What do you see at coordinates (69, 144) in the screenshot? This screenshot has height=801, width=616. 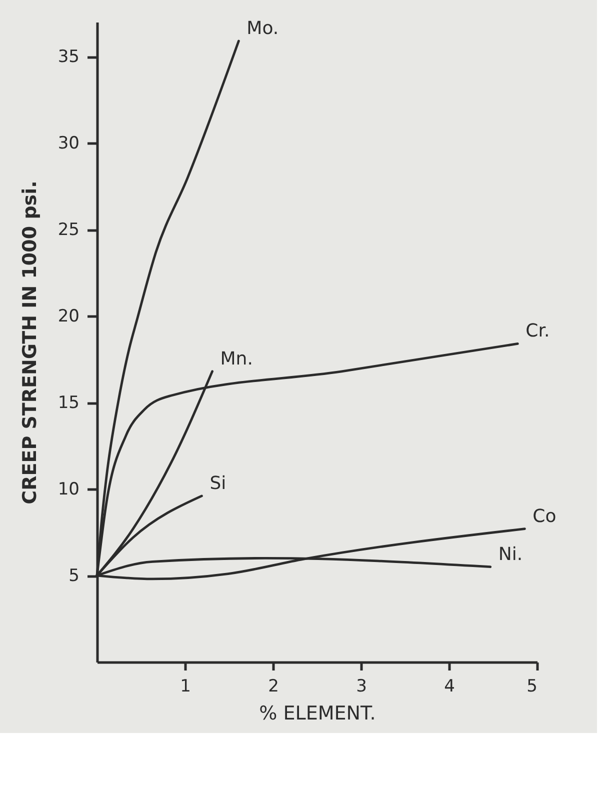 I see `y-tick-label: 30` at bounding box center [69, 144].